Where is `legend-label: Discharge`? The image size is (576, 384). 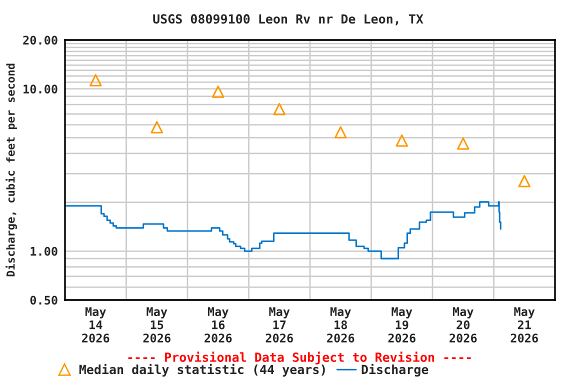
legend-label: Discharge is located at coordinates (395, 370).